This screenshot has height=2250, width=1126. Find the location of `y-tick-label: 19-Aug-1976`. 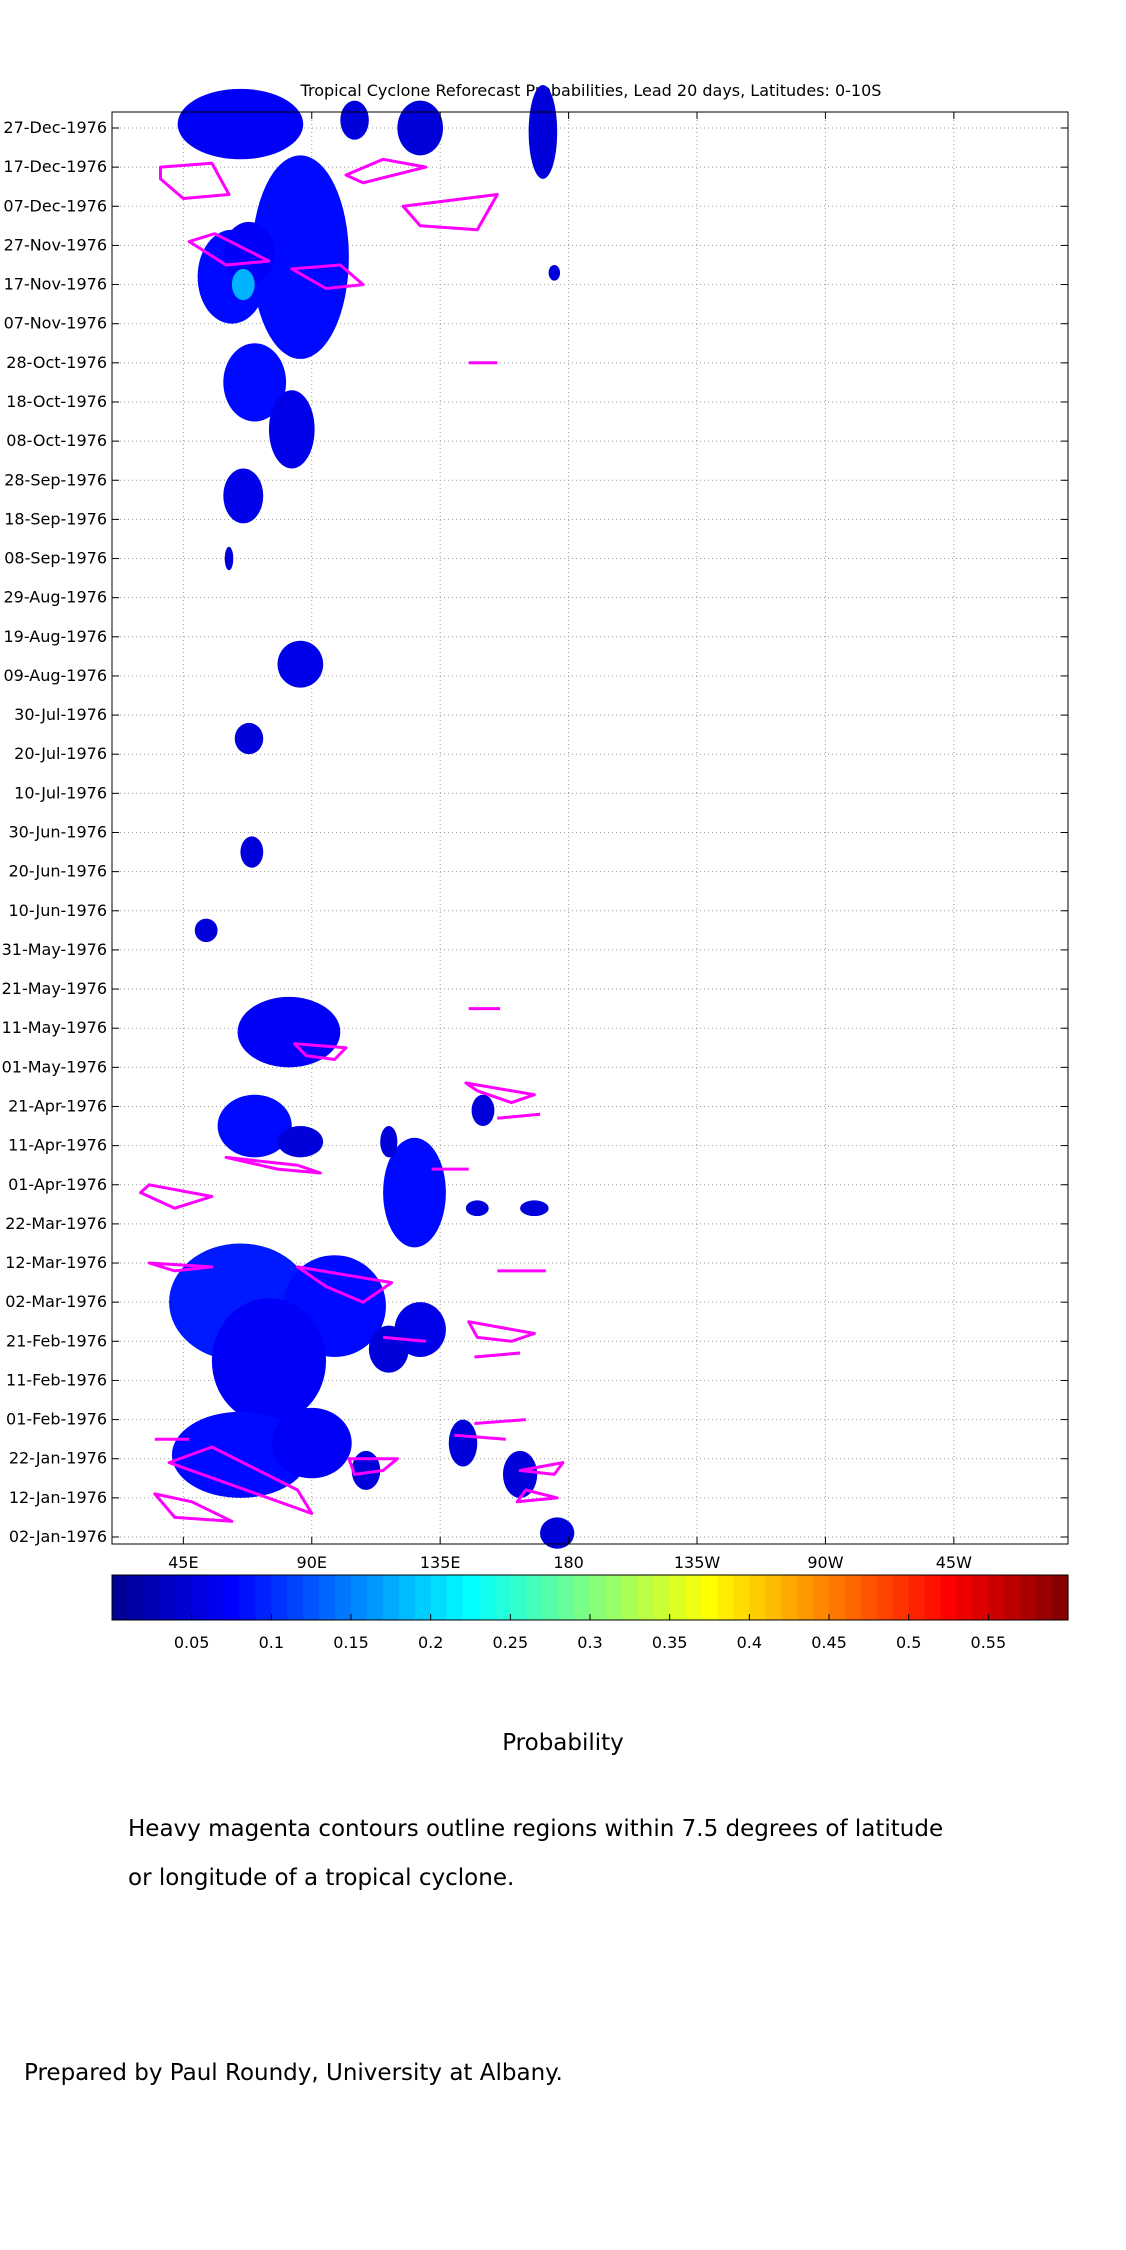

y-tick-label: 19-Aug-1976 is located at coordinates (55, 636).